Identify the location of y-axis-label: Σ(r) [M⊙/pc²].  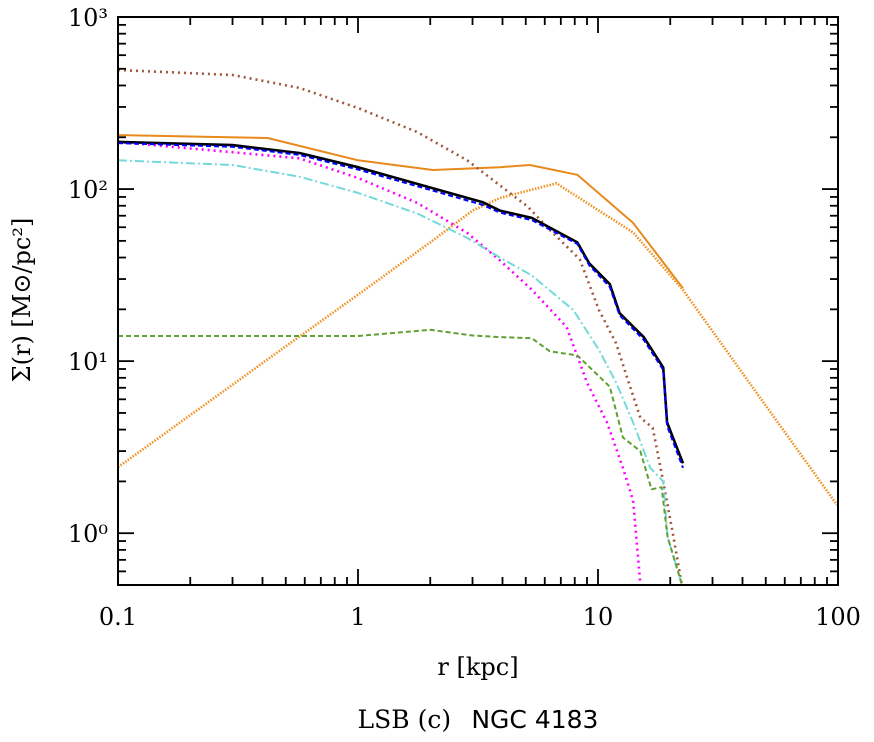
(22, 300).